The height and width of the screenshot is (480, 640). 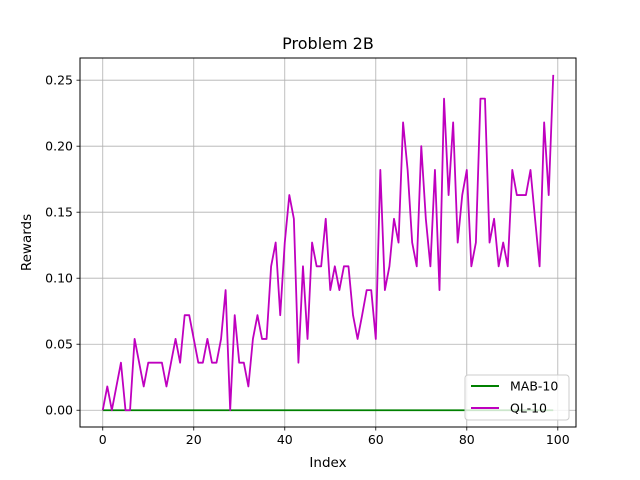 I want to click on chart-title: Problem 2B, so click(x=328, y=43).